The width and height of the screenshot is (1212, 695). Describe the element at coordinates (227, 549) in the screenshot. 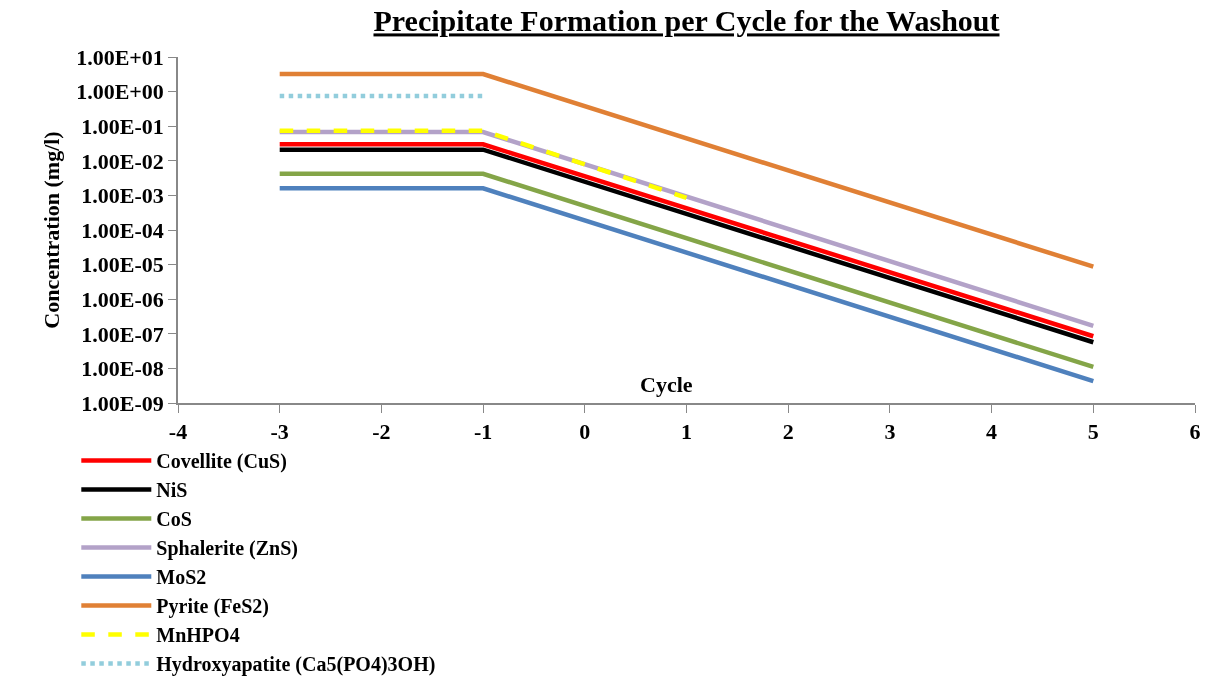

I see `legend-label: Sphalerite (ZnS)` at that location.